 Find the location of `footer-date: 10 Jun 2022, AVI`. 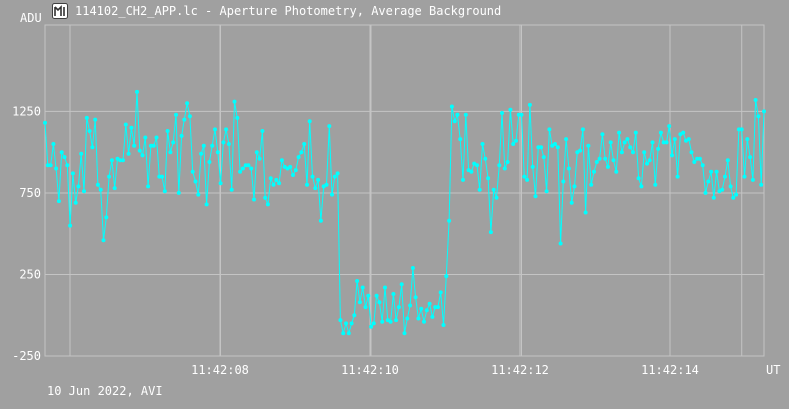

footer-date: 10 Jun 2022, AVI is located at coordinates (105, 391).